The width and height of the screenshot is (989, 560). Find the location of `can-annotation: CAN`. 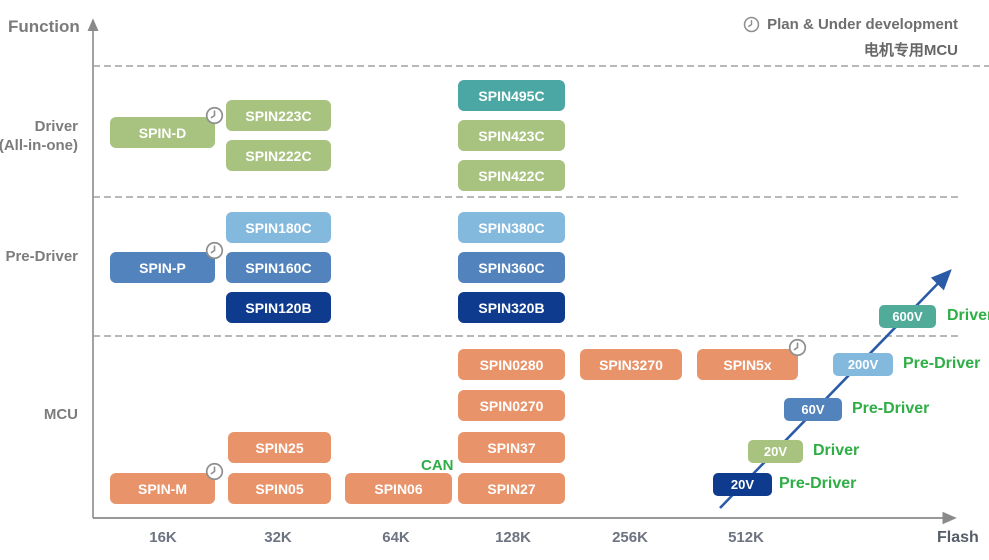

can-annotation: CAN is located at coordinates (437, 465).